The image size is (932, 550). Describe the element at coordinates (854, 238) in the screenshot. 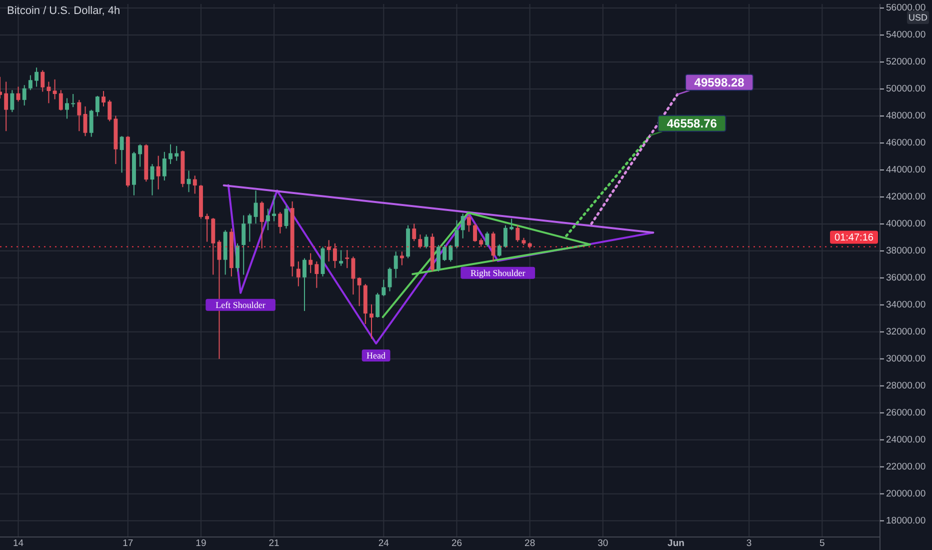

I see `annotation: 01:47:16` at that location.